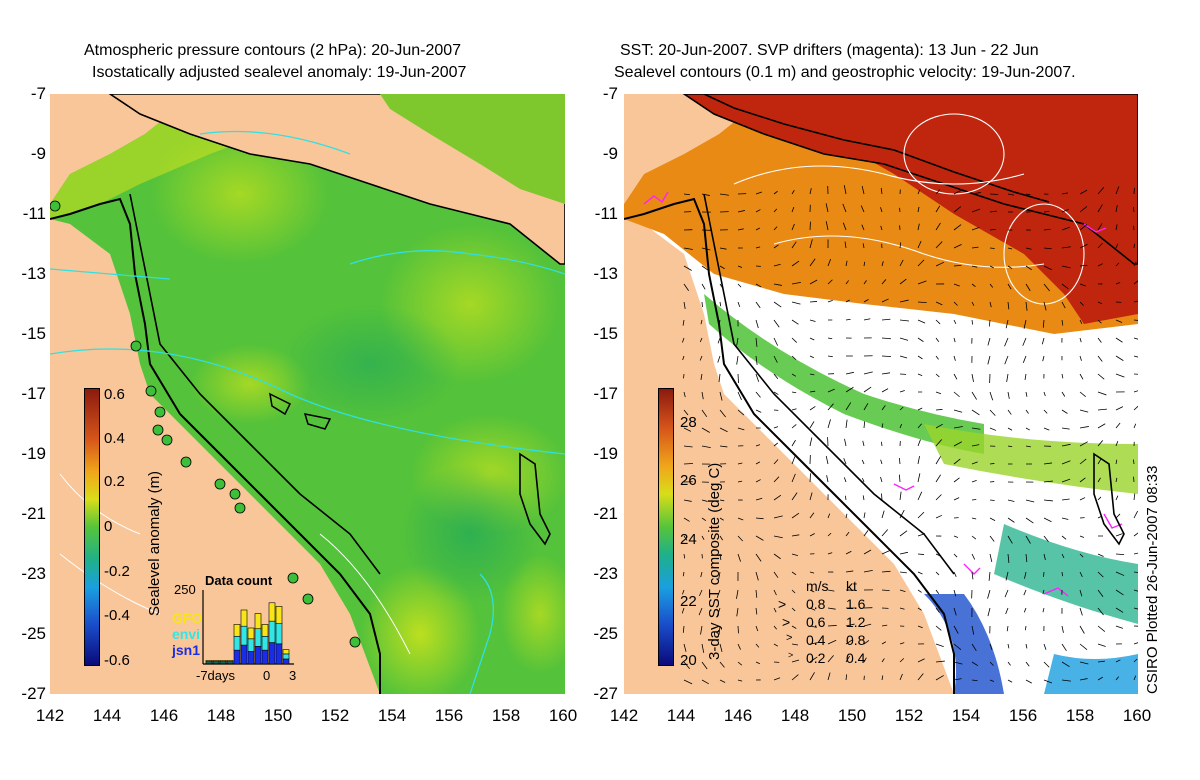  I want to click on right-y-tick: -23, so click(605, 573).